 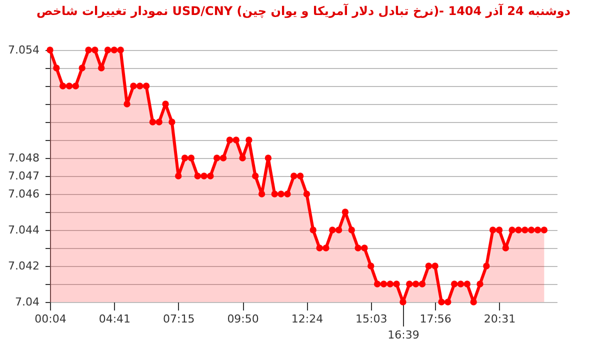 I want to click on chart-title: نمودار تغییرات شاخص USD/CNY (نرخ تبادل دلار آمریکا و یوان چین)- دوشنبه 24 آذر 1404, so click(x=303, y=10).